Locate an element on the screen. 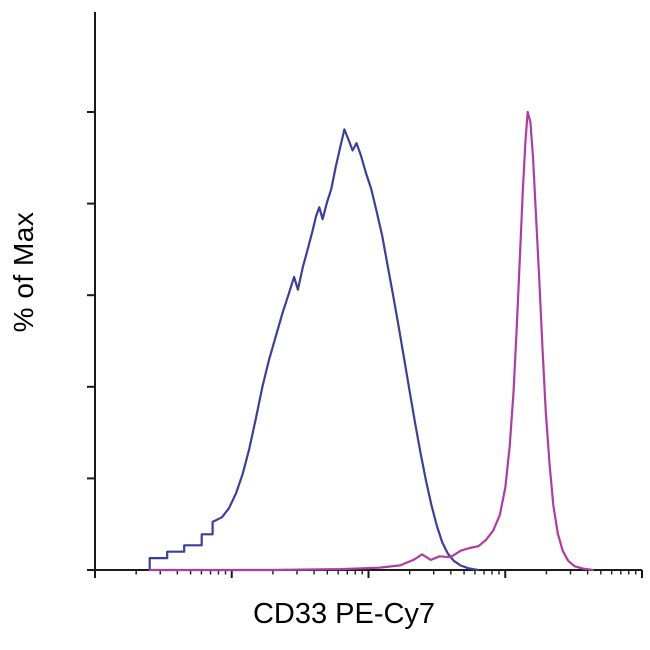 This screenshot has width=650, height=650. y-axis-label: % of Max is located at coordinates (23, 272).